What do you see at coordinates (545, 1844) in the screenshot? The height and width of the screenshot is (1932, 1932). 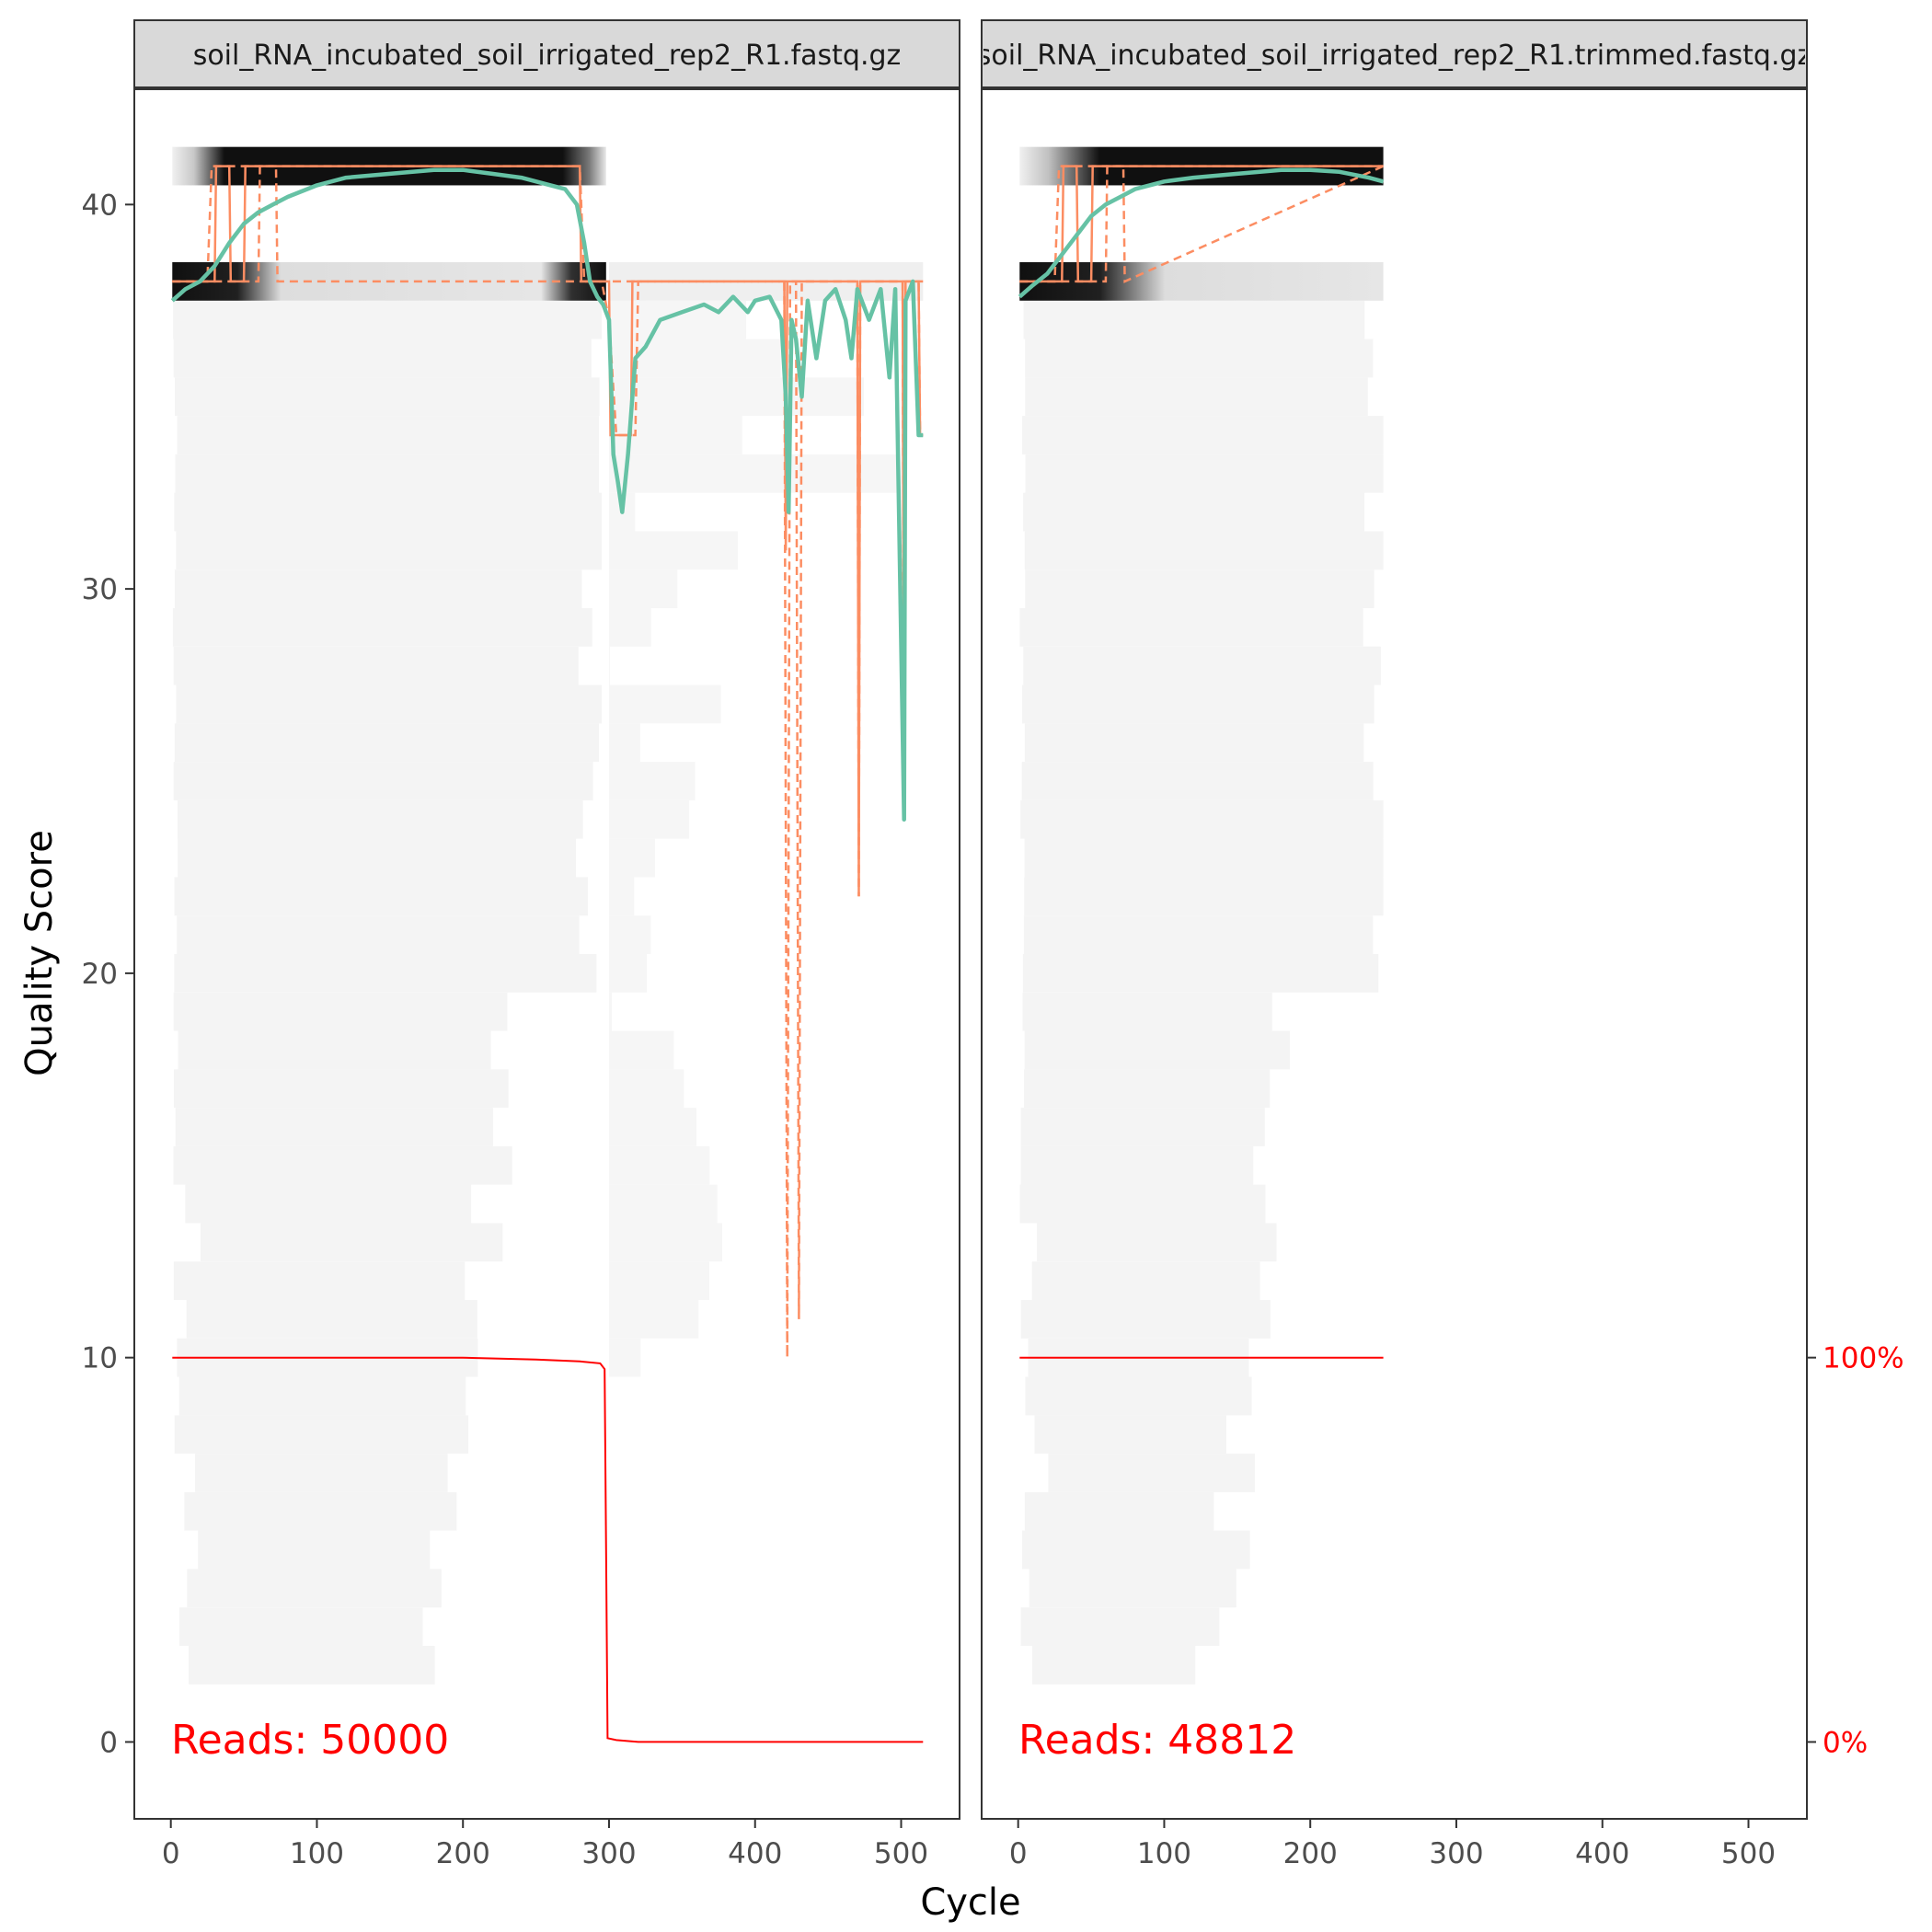 I see `panel-raw-x-axis: 0 100 200 300 400 500` at bounding box center [545, 1844].